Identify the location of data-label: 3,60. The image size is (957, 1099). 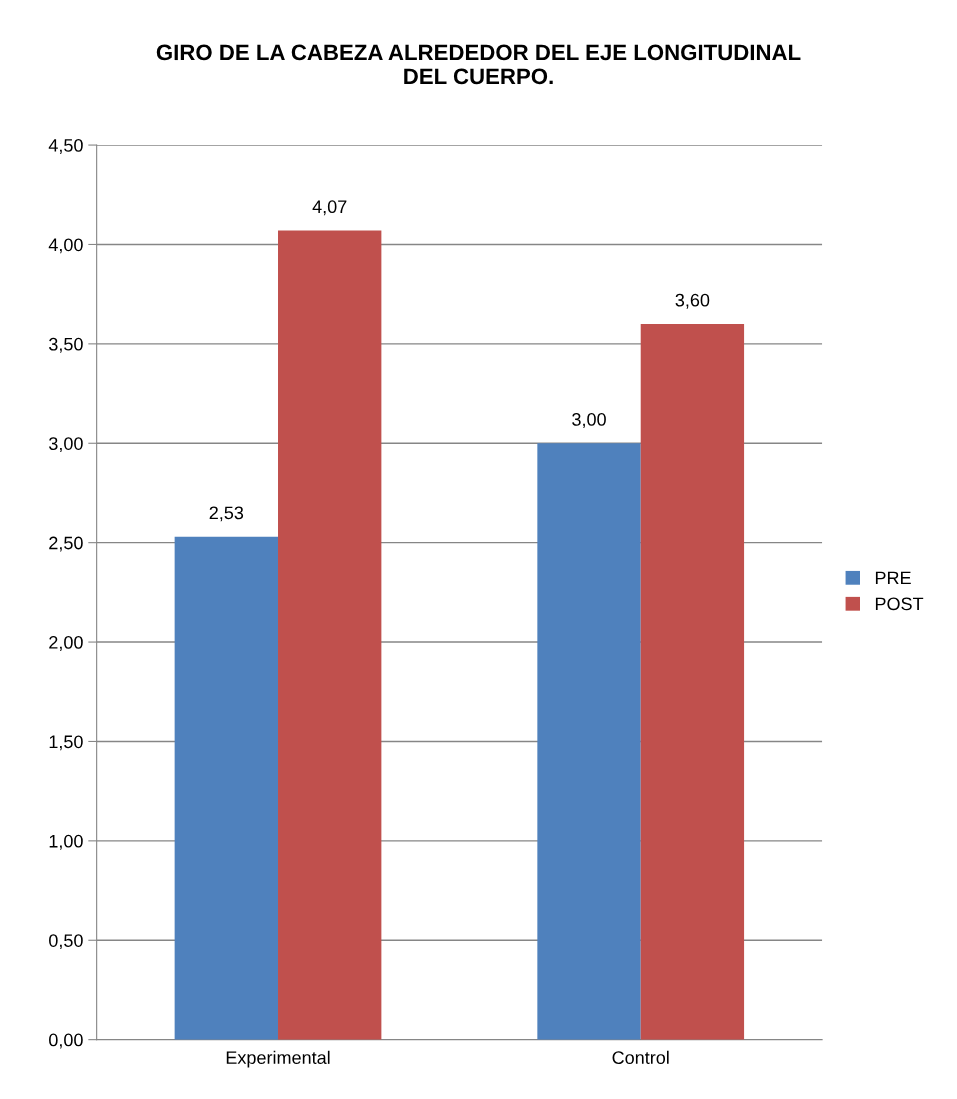
(692, 301).